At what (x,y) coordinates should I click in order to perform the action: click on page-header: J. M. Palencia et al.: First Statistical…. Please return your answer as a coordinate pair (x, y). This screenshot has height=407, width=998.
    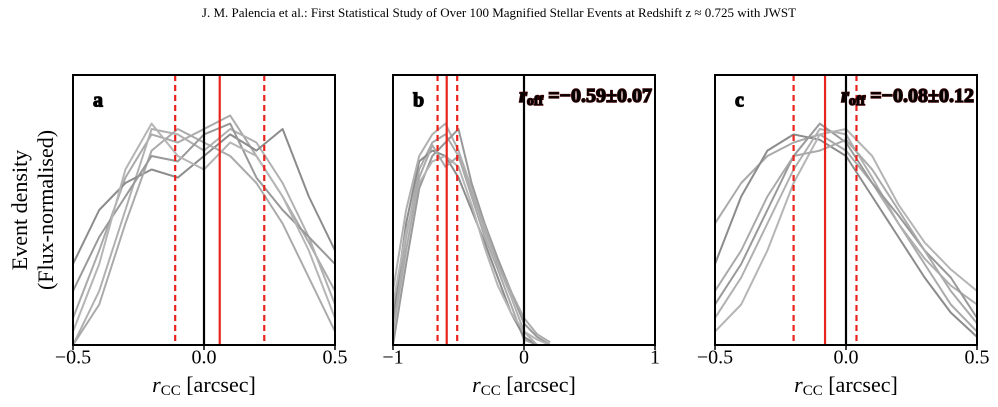
    Looking at the image, I should click on (499, 12).